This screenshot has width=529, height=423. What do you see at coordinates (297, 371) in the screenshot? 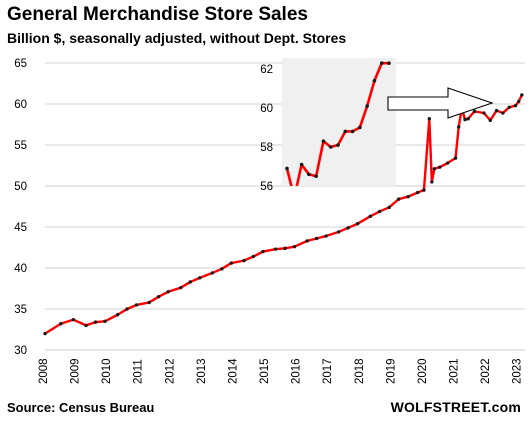
I see `x-tick-label: 2016` at bounding box center [297, 371].